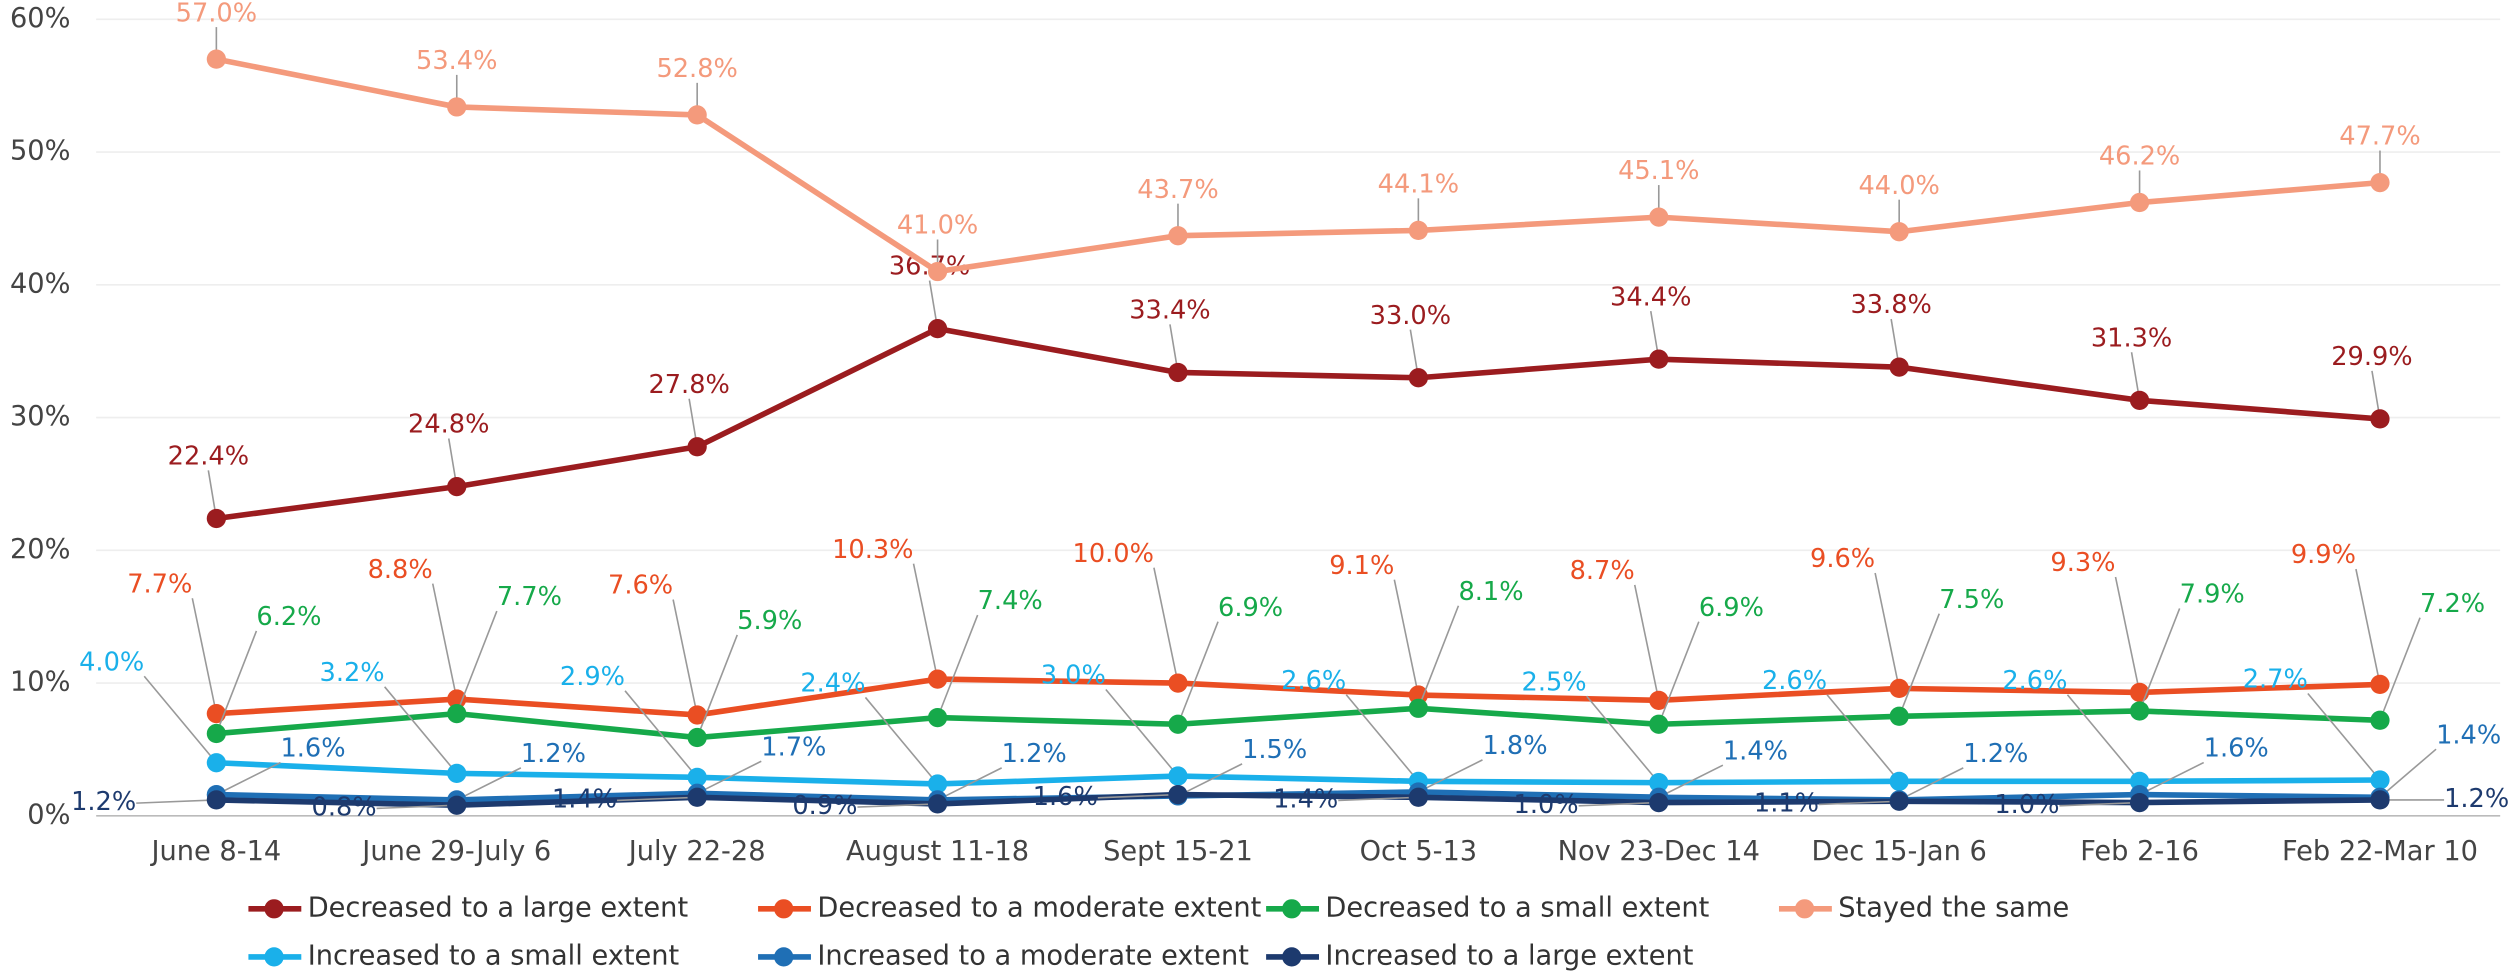  What do you see at coordinates (1658, 171) in the screenshot?
I see `data-label: 45.1%` at bounding box center [1658, 171].